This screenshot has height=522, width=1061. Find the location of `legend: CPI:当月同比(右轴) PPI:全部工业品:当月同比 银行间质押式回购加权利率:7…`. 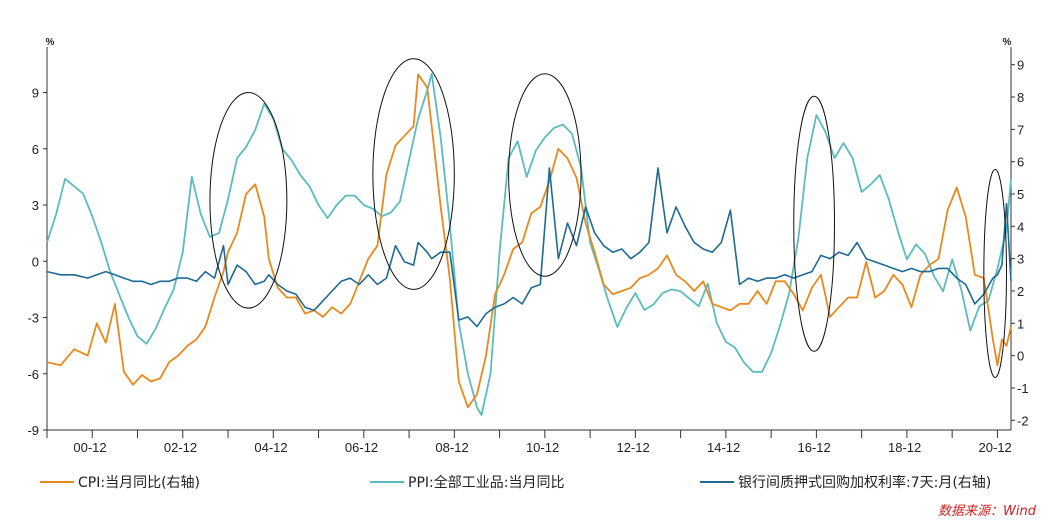

legend: CPI:当月同比(右轴) PPI:全部工业品:当月同比 银行间质押式回购加权利率:7… is located at coordinates (515, 482).